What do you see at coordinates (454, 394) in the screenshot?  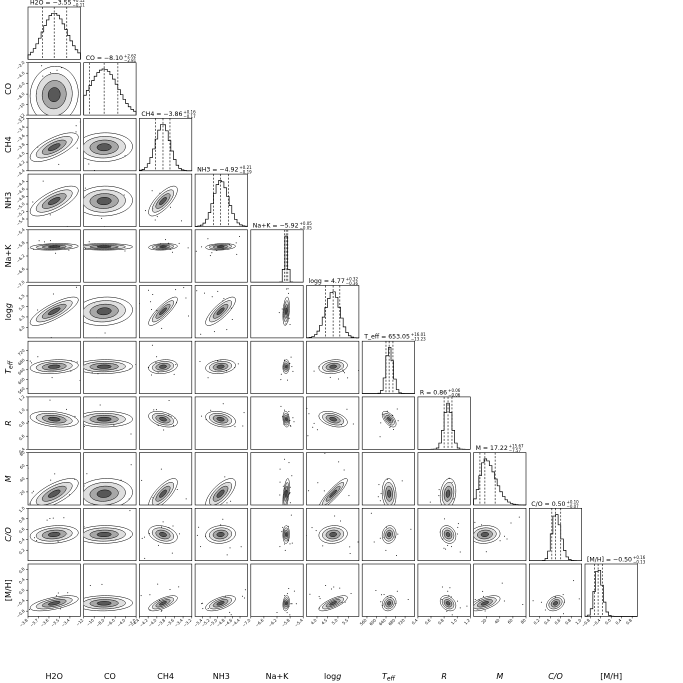 I see `title-minus: −0.06` at bounding box center [454, 394].